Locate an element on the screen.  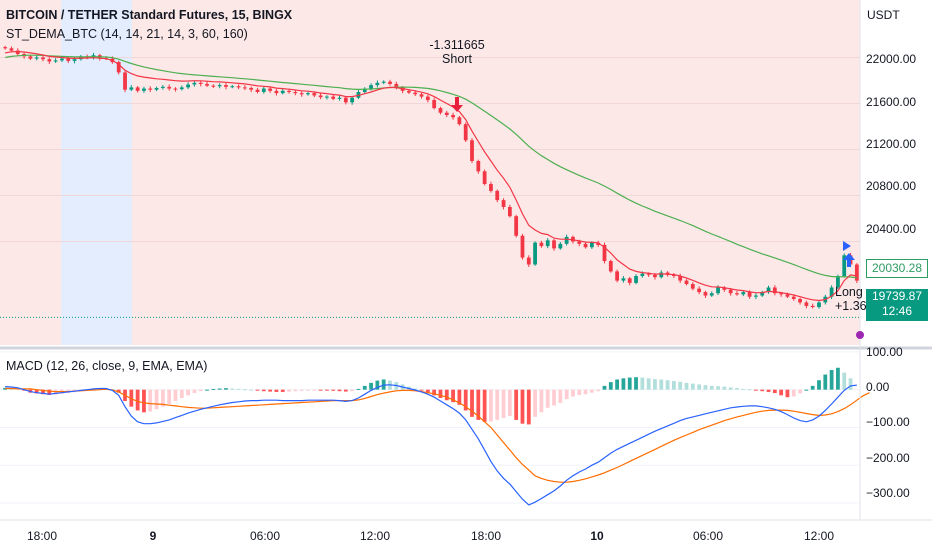
time-label: 12:00 is located at coordinates (375, 536).